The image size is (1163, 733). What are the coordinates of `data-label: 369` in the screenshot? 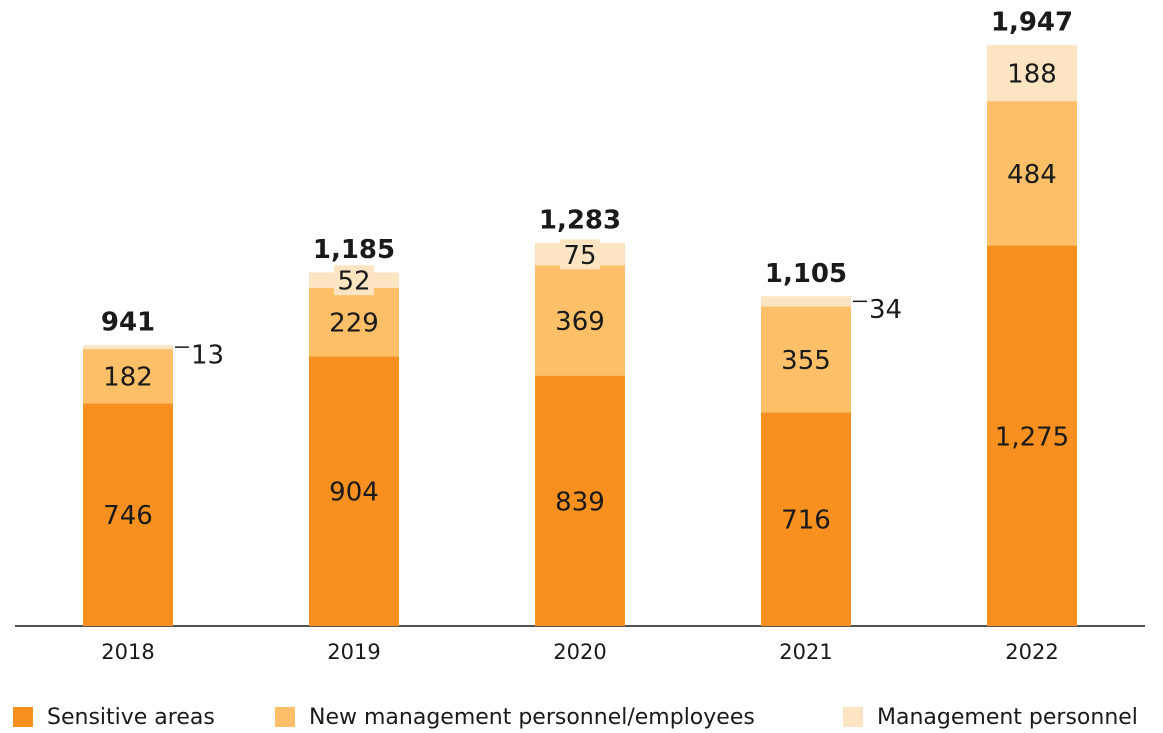 It's located at (580, 322).